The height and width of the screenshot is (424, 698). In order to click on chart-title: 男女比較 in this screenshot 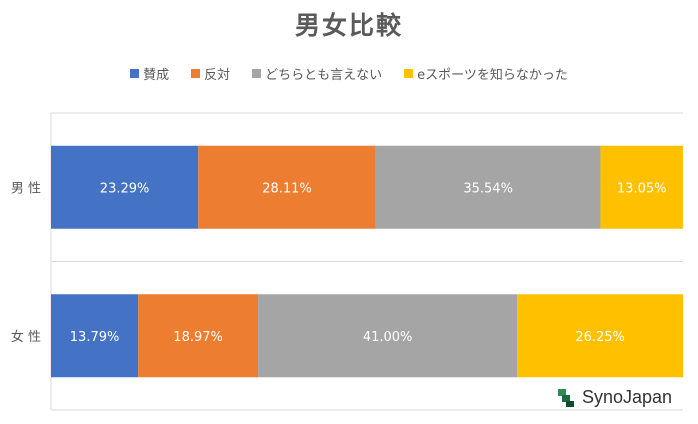, I will do `click(348, 25)`.